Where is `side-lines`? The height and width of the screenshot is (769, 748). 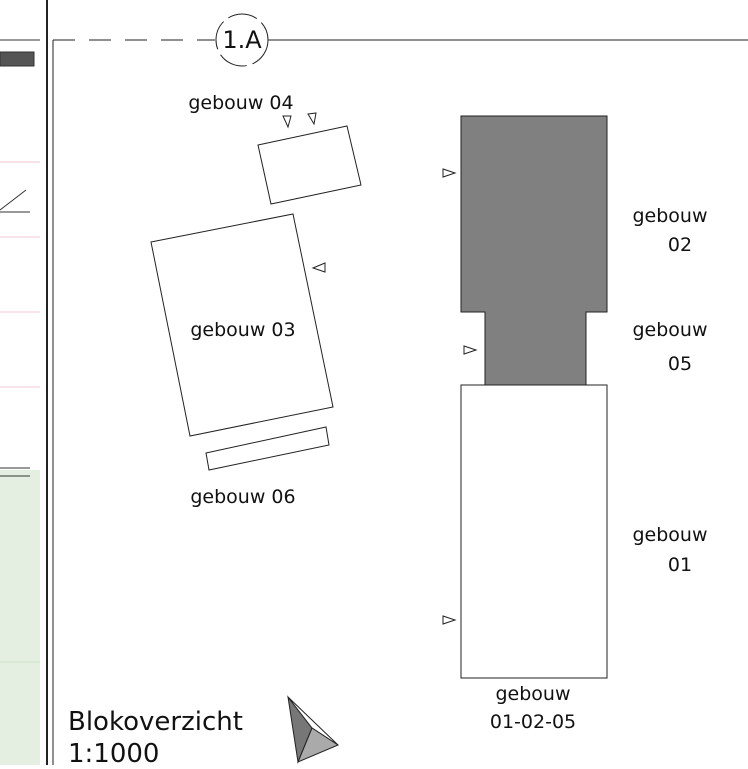 side-lines is located at coordinates (20, 412).